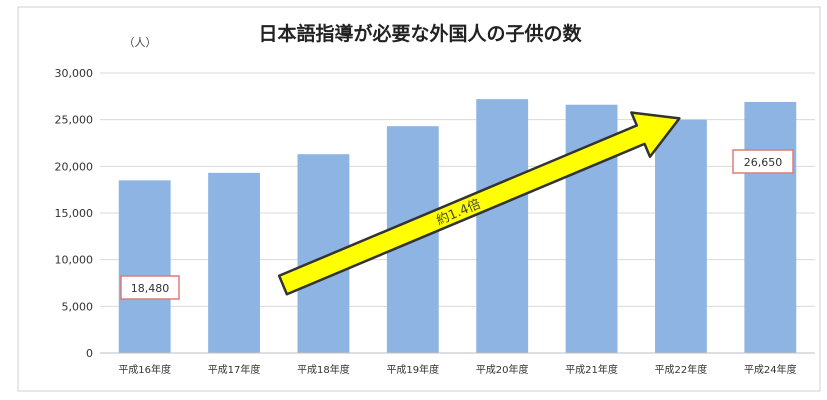  I want to click on y-tick-label: 20,000, so click(74, 166).